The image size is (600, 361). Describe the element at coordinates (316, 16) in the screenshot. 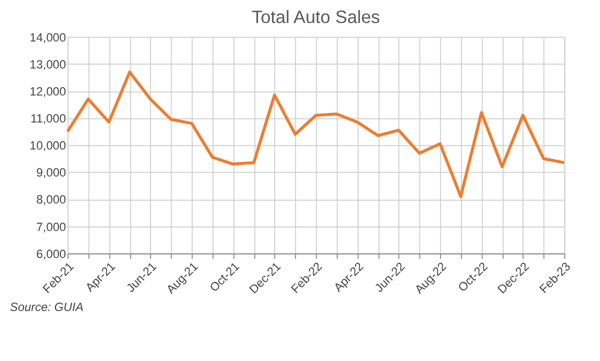

I see `chart-title: Total Auto Sales` at that location.